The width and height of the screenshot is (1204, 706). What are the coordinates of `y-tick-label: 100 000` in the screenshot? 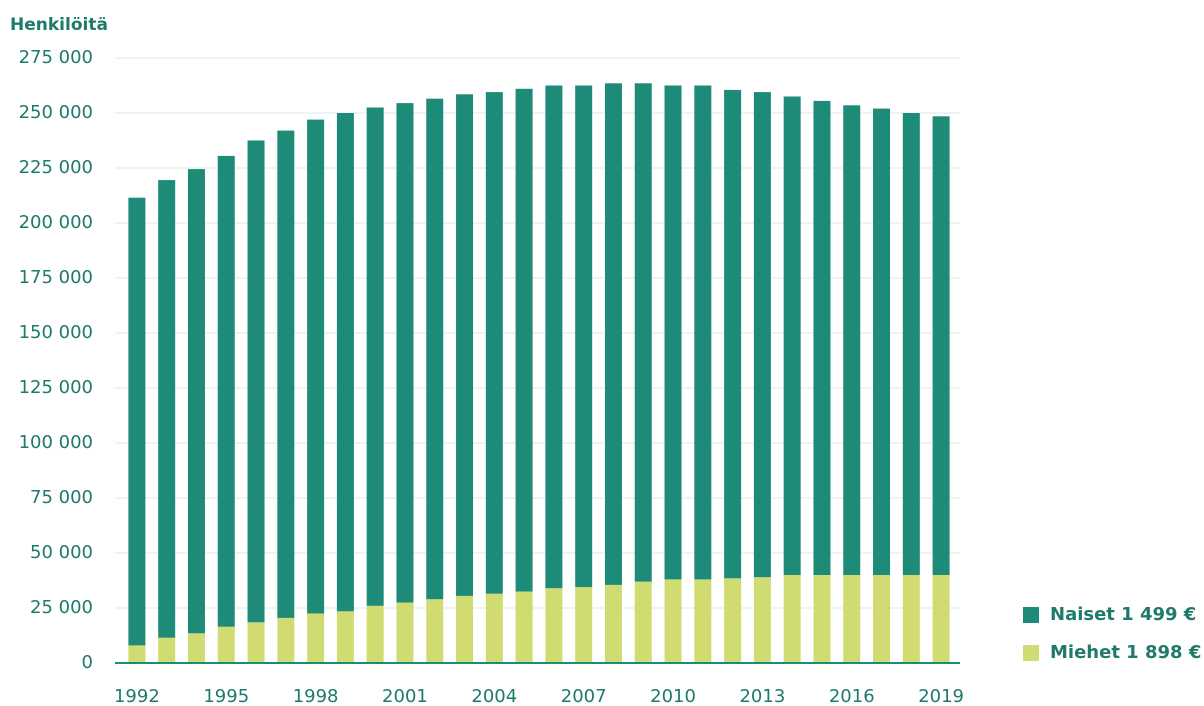 It's located at (56, 442).